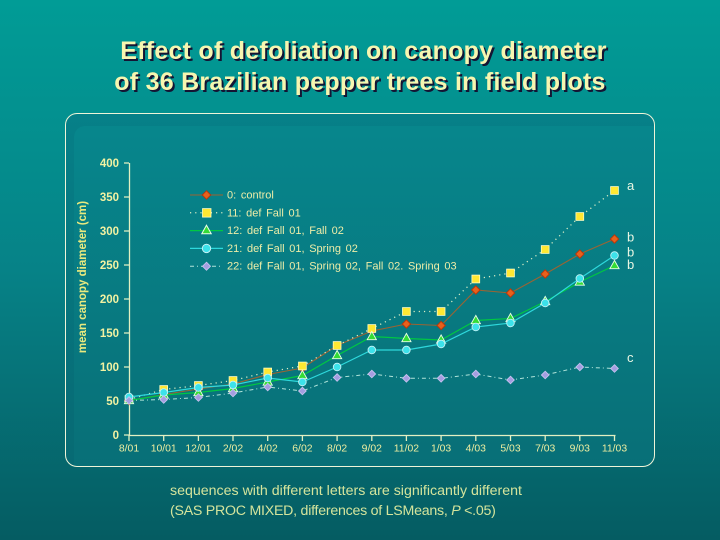  What do you see at coordinates (109, 368) in the screenshot?
I see `svg-text: 100` at bounding box center [109, 368].